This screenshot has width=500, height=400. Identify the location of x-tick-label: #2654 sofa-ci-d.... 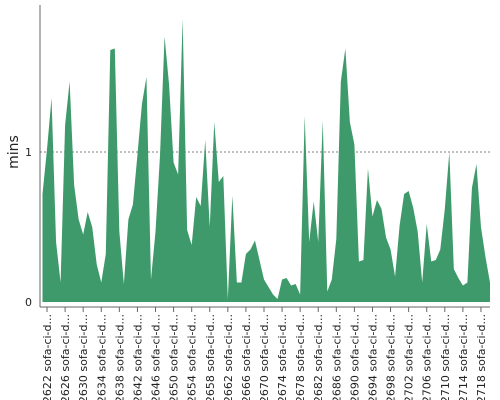
(192, 357).